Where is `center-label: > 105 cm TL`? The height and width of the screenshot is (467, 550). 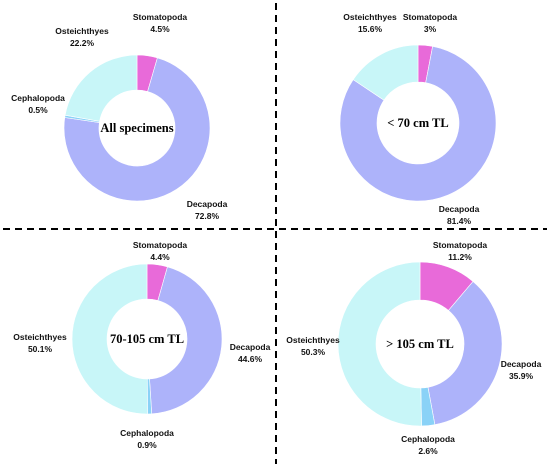
center-label: > 105 cm TL is located at coordinates (420, 344).